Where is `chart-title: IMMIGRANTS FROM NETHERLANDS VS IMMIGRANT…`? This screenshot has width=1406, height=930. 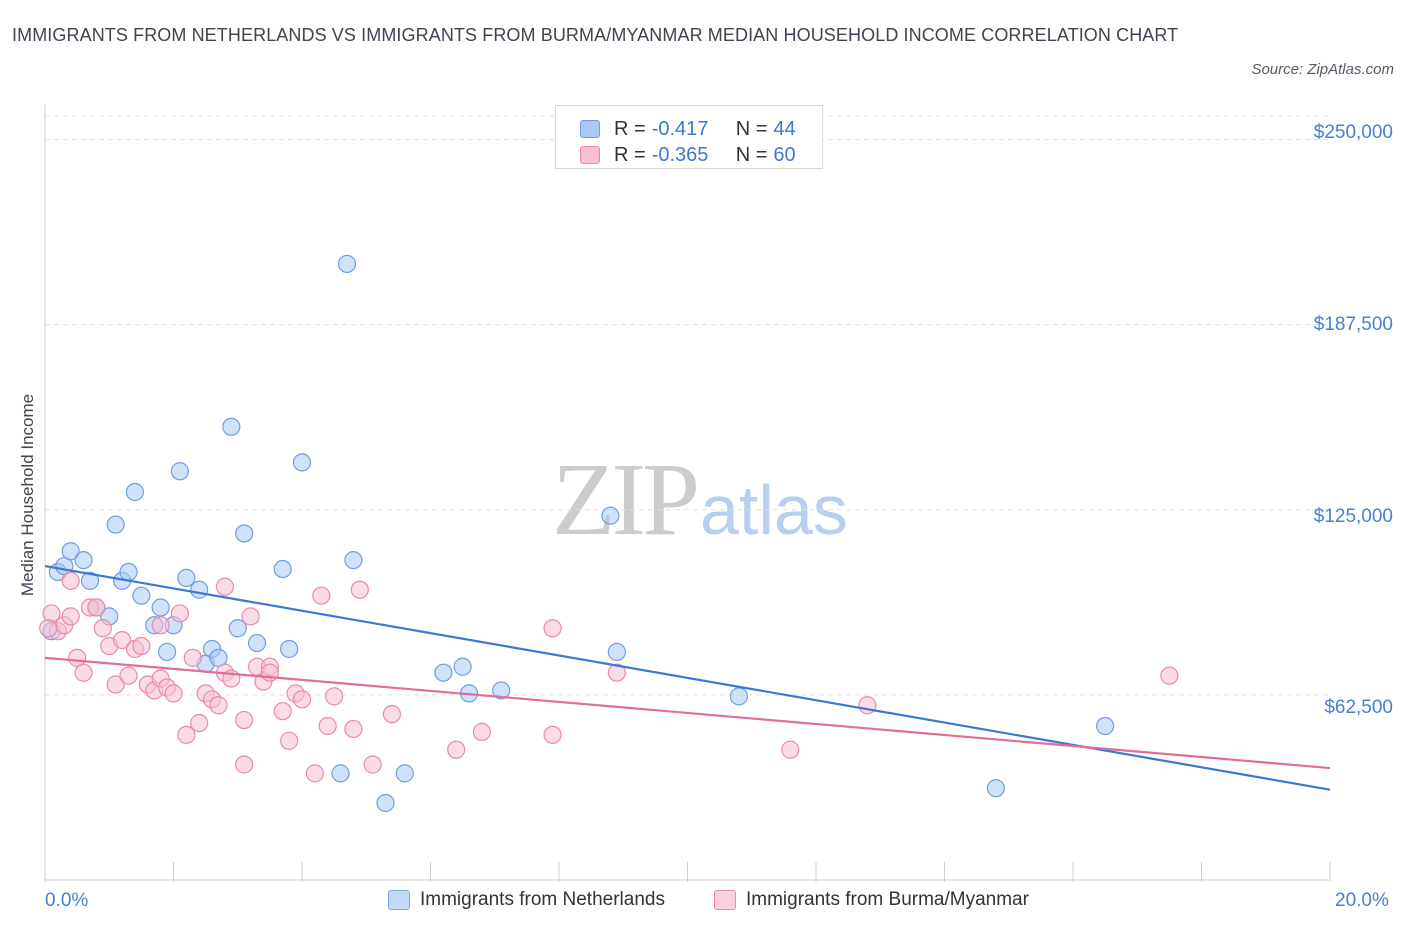
chart-title: IMMIGRANTS FROM NETHERLANDS VS IMMIGRANT… is located at coordinates (595, 35).